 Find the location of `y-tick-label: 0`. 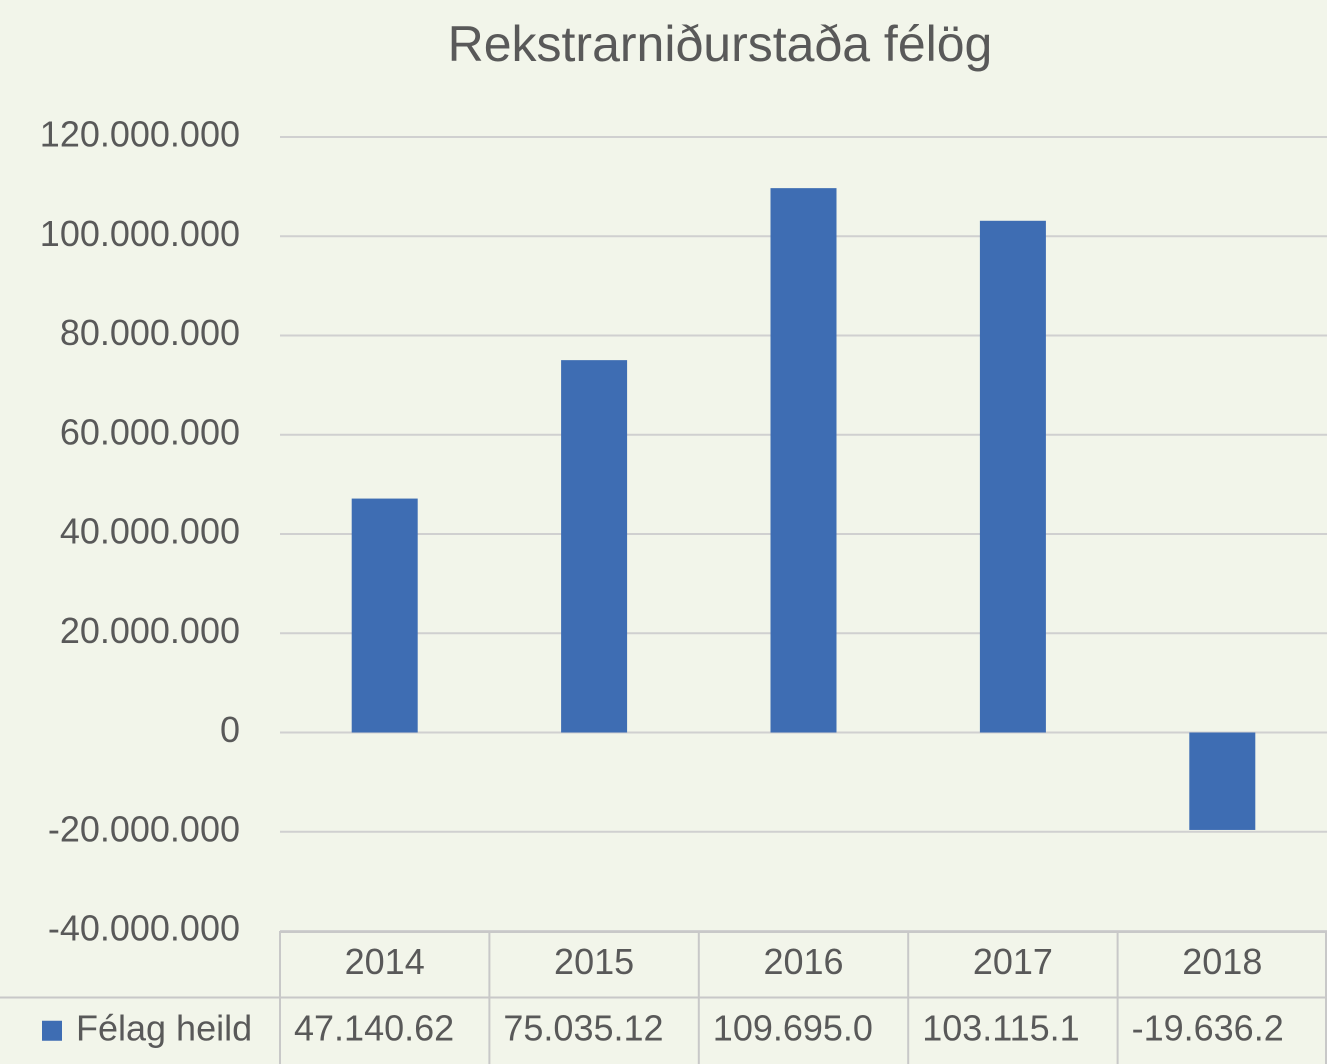

y-tick-label: 0 is located at coordinates (230, 729).